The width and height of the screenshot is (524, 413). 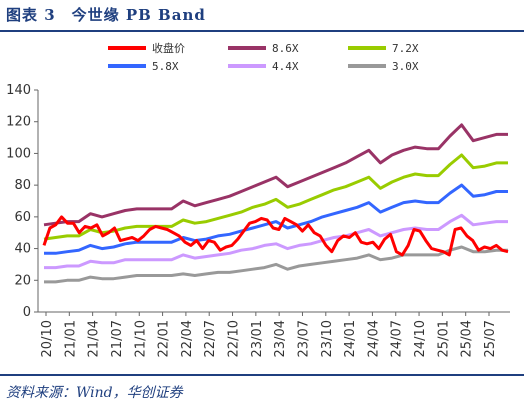 I want to click on title-divider, so click(x=262, y=31).